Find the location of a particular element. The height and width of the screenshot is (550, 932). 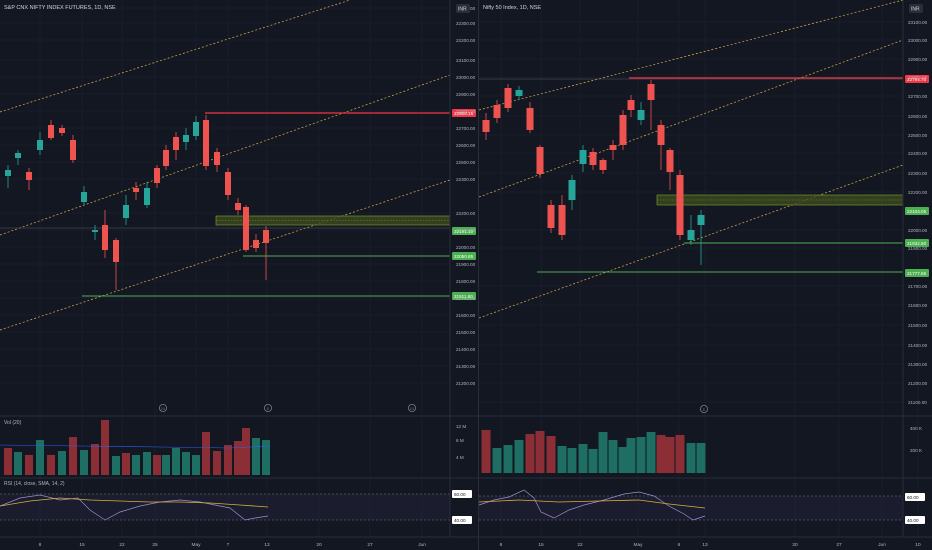

price-level-label: 22104.05 is located at coordinates (917, 211).